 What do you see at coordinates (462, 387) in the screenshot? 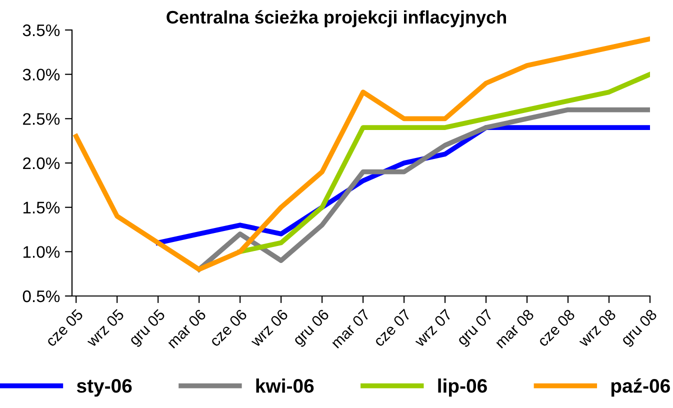
I see `legend-label: lip-06` at bounding box center [462, 387].